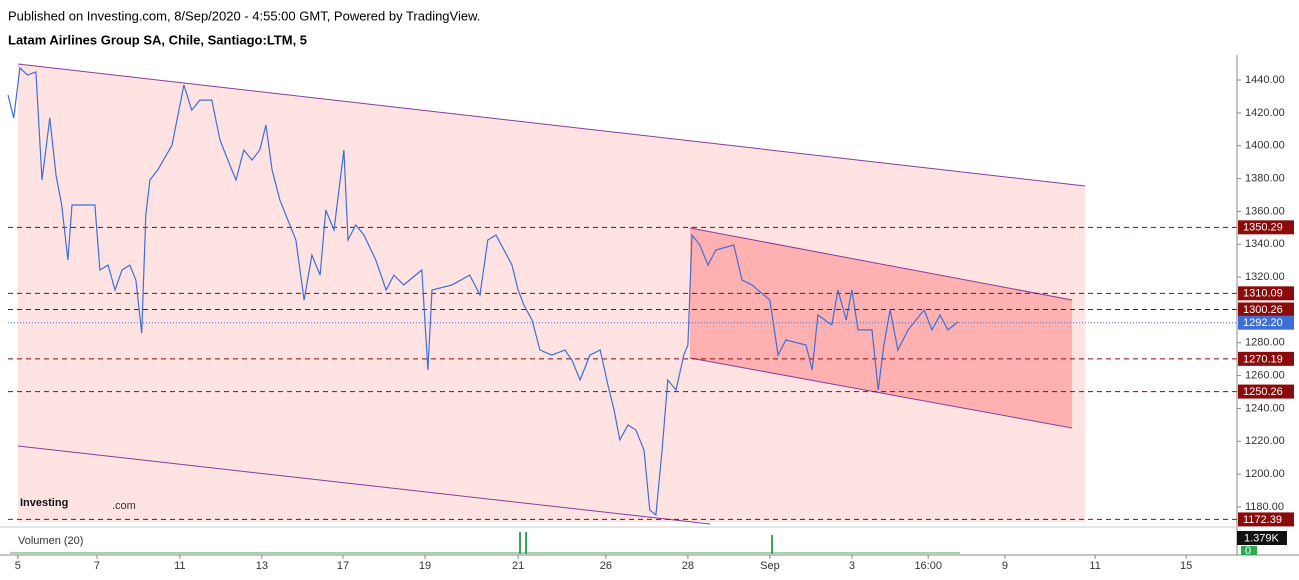 This screenshot has height=580, width=1299. What do you see at coordinates (1263, 392) in the screenshot?
I see `level-label: 1250.26` at bounding box center [1263, 392].